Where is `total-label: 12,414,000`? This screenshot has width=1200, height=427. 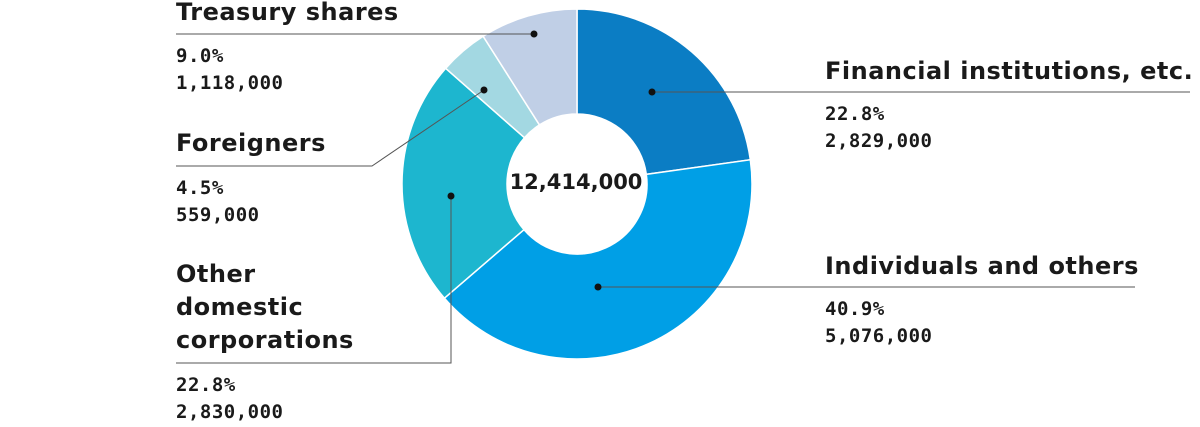
total-label: 12,414,000 is located at coordinates (576, 182).